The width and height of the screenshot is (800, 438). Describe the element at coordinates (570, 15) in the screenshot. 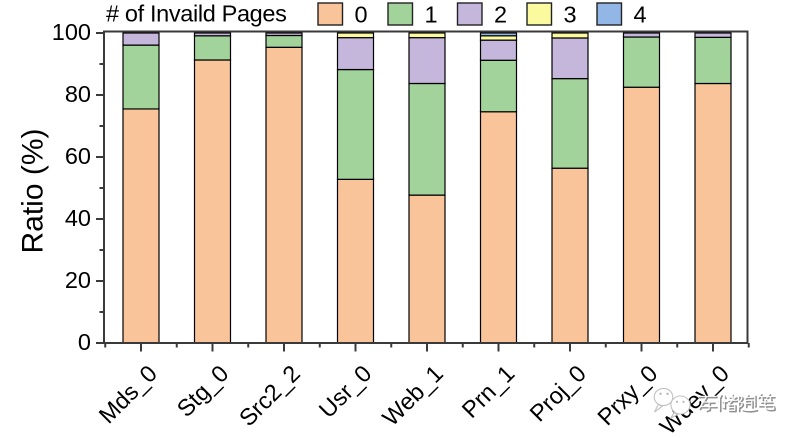

I see `svg-text: 3` at that location.